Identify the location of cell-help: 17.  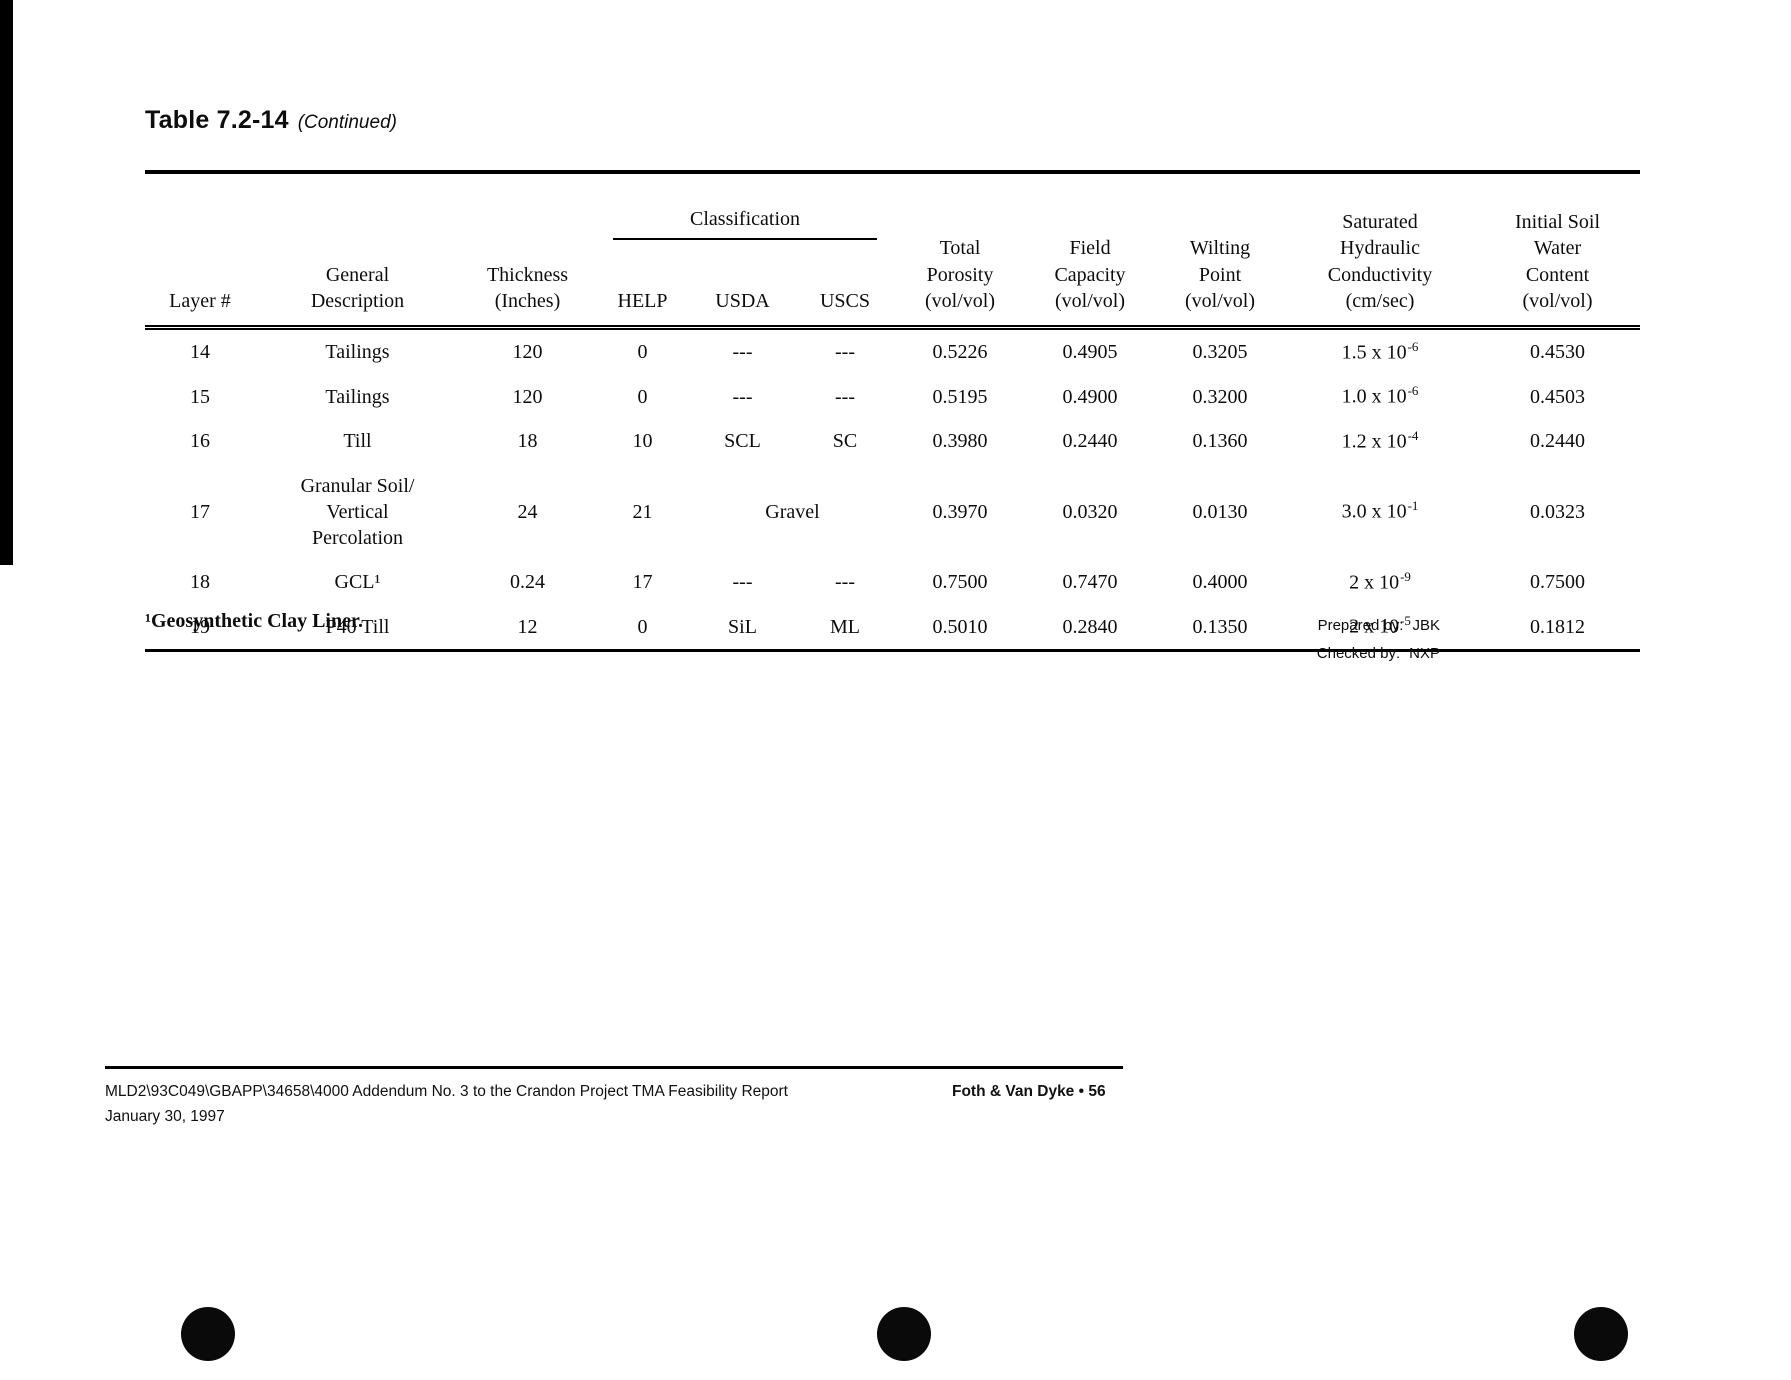
(642, 581).